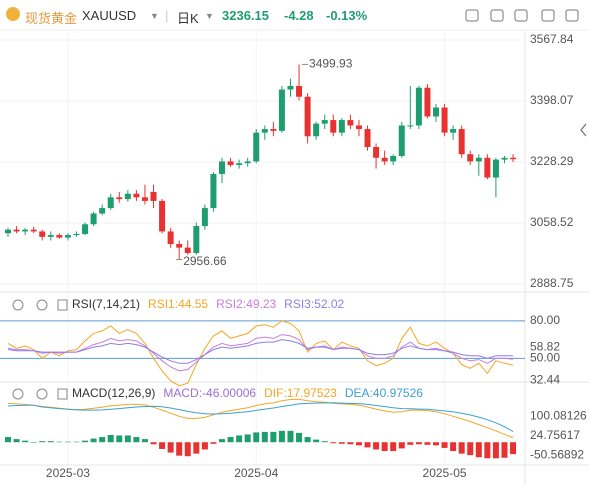 This screenshot has width=589, height=485. Describe the element at coordinates (552, 283) in the screenshot. I see `y-tick-label: 2888.75` at that location.